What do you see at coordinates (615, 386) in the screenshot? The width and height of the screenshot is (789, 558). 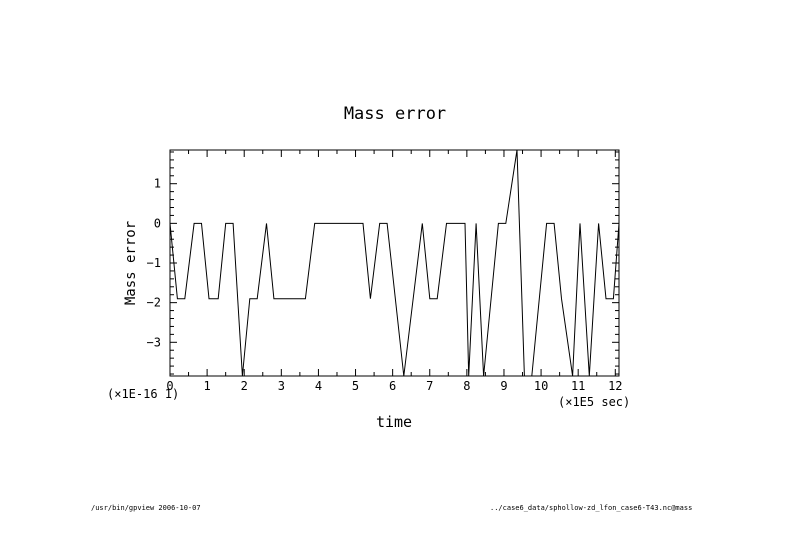 I see `x-tick-label: 12` at bounding box center [615, 386].